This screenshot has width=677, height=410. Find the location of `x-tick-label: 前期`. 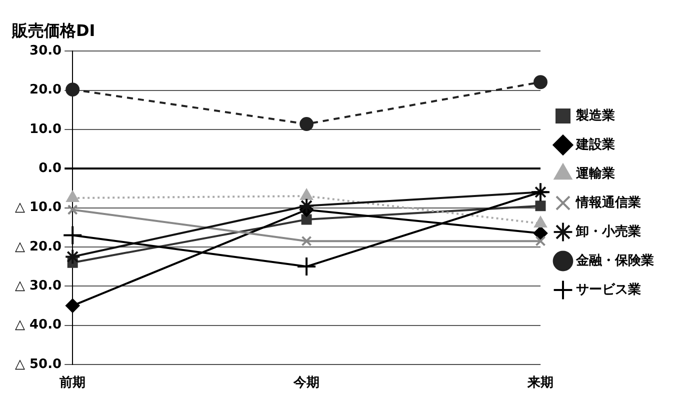

x-tick-label: 前期 is located at coordinates (72, 383).